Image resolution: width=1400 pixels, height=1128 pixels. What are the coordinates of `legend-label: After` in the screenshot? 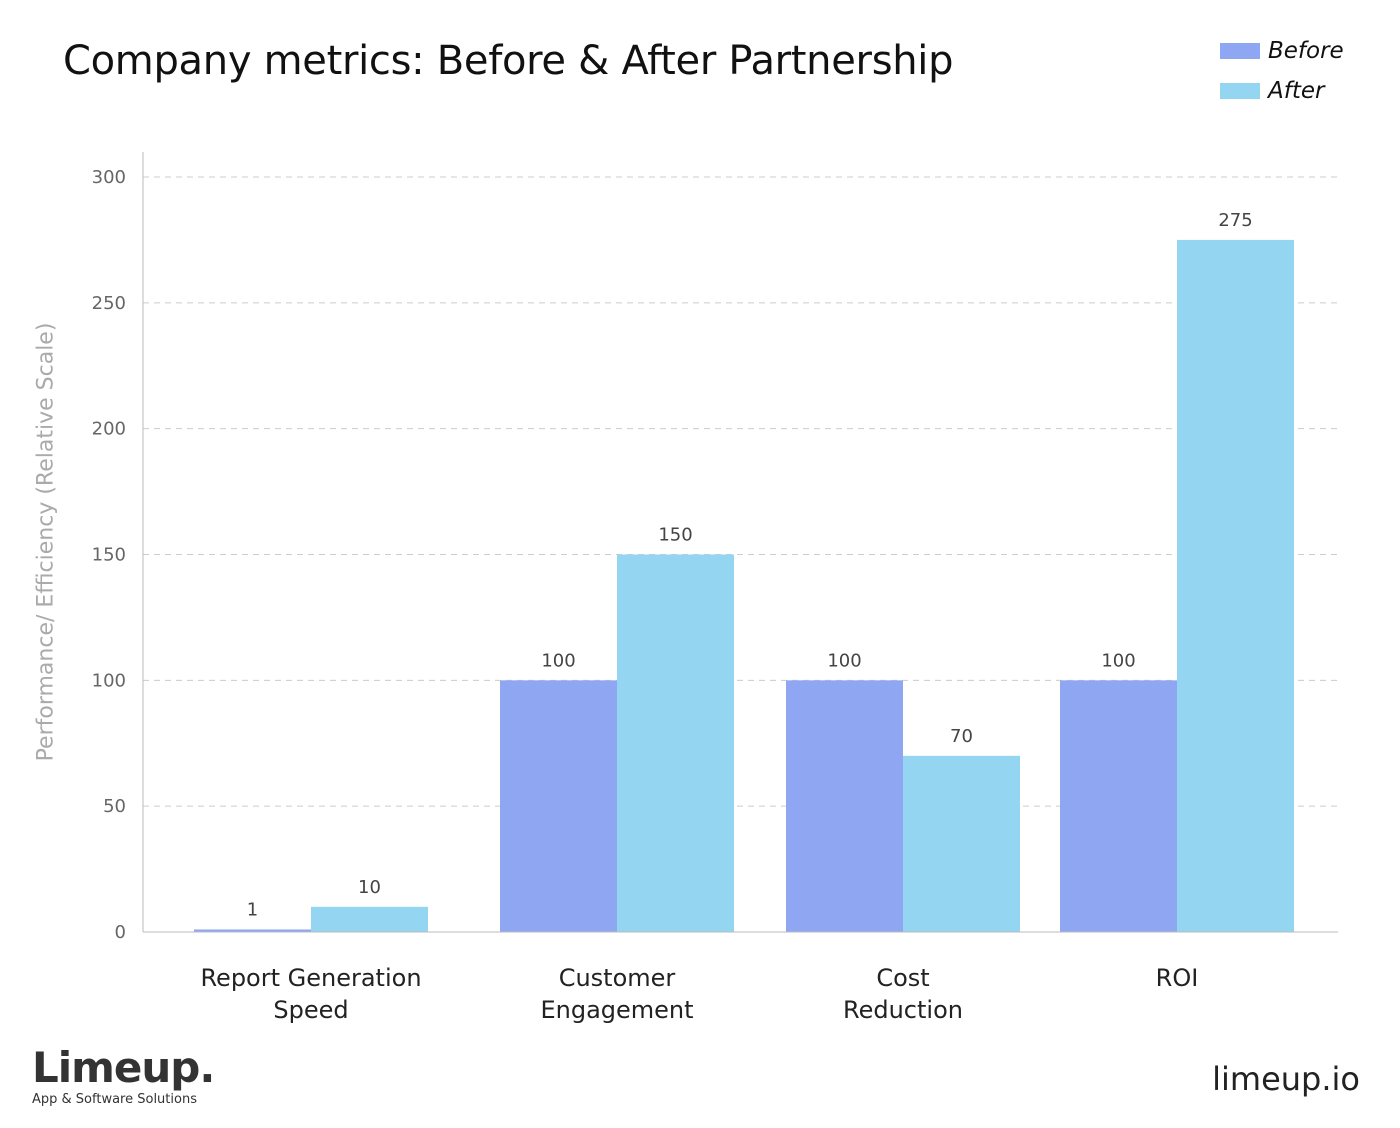 It's located at (1296, 91).